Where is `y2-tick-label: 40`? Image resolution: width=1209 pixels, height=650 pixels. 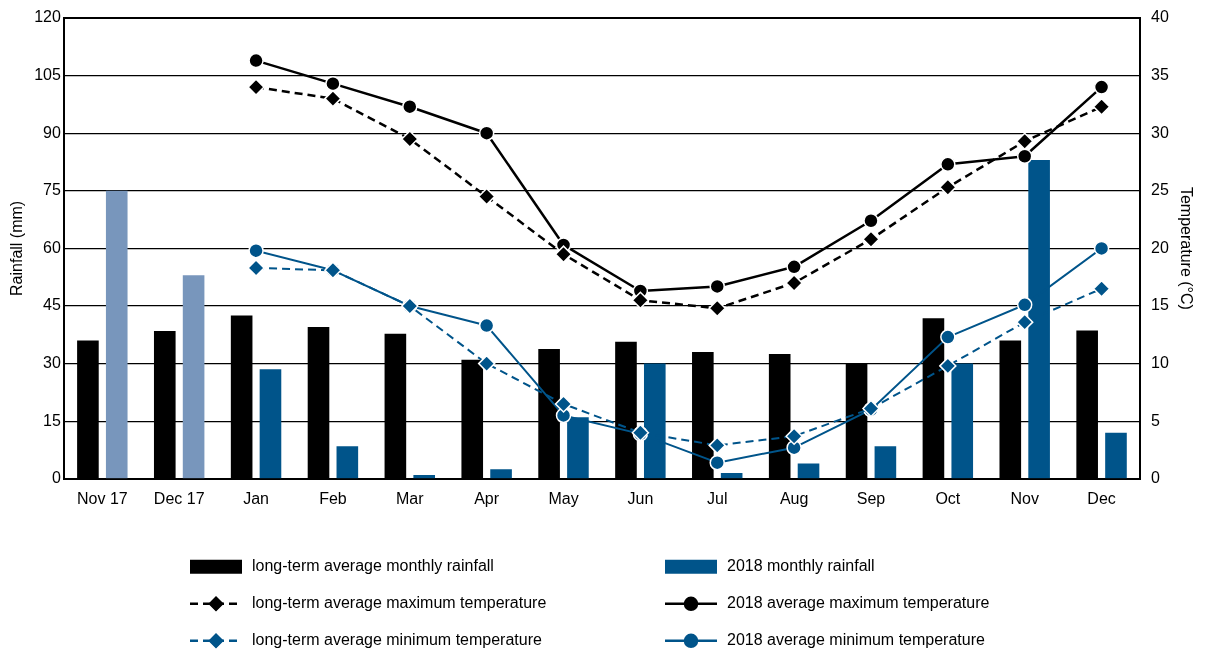
y2-tick-label: 40 is located at coordinates (1160, 17).